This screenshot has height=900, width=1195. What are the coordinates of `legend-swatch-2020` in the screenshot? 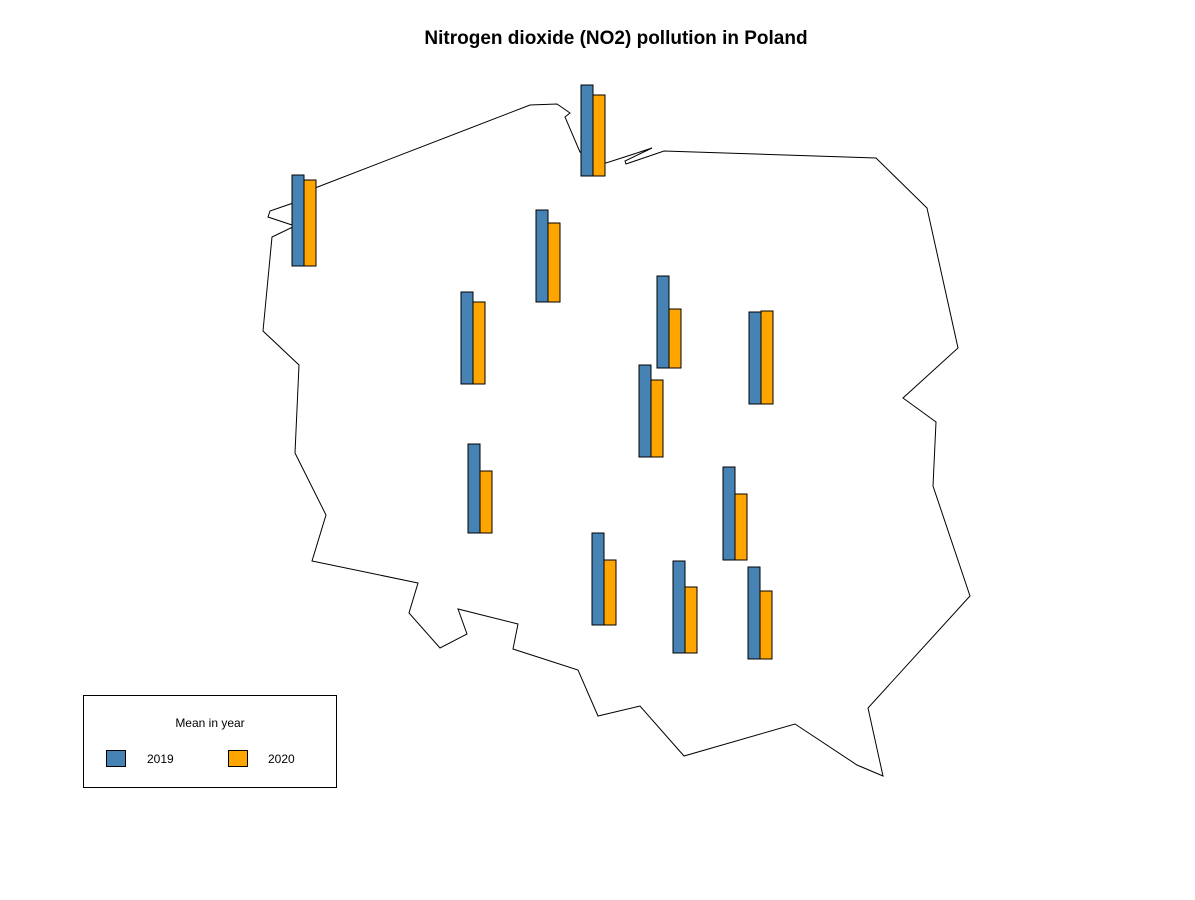 It's located at (238, 758).